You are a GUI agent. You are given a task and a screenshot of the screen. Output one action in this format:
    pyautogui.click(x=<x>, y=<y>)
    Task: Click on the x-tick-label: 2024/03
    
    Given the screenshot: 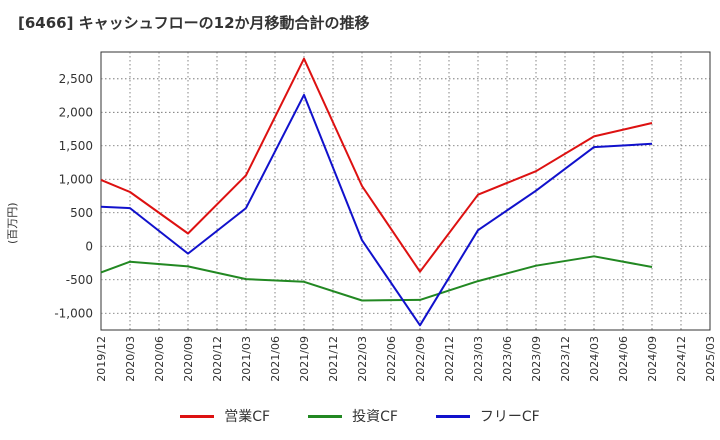 What is the action you would take?
    pyautogui.click(x=594, y=359)
    